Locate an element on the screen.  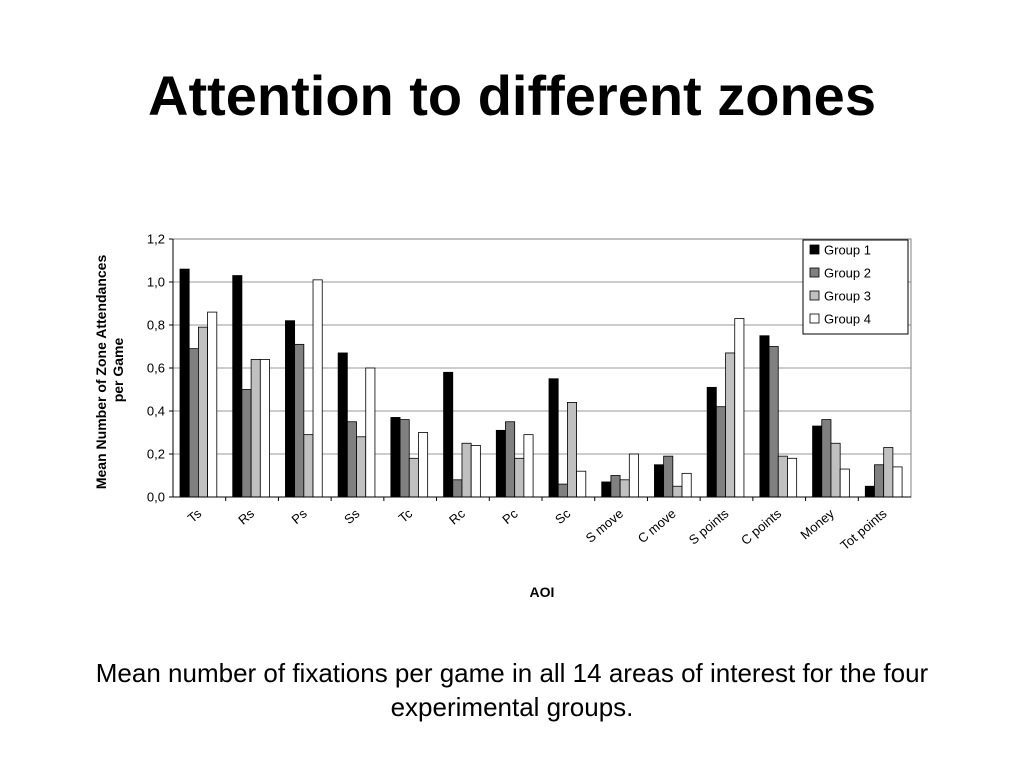
x-tick-label: Ps is located at coordinates (299, 516).